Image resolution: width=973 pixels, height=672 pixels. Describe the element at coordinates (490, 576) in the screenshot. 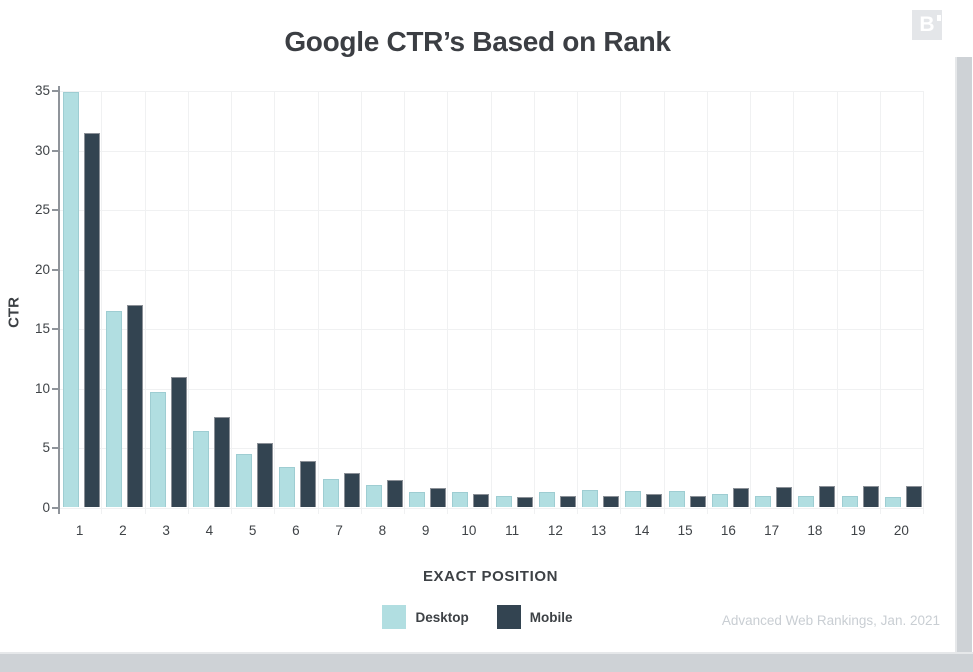

I see `x-axis-title: EXACT POSITION` at that location.